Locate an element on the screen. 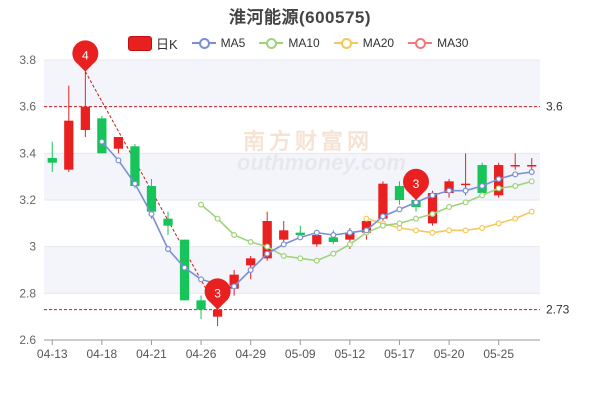 The image size is (600, 400). pin-shape is located at coordinates (85, 56).